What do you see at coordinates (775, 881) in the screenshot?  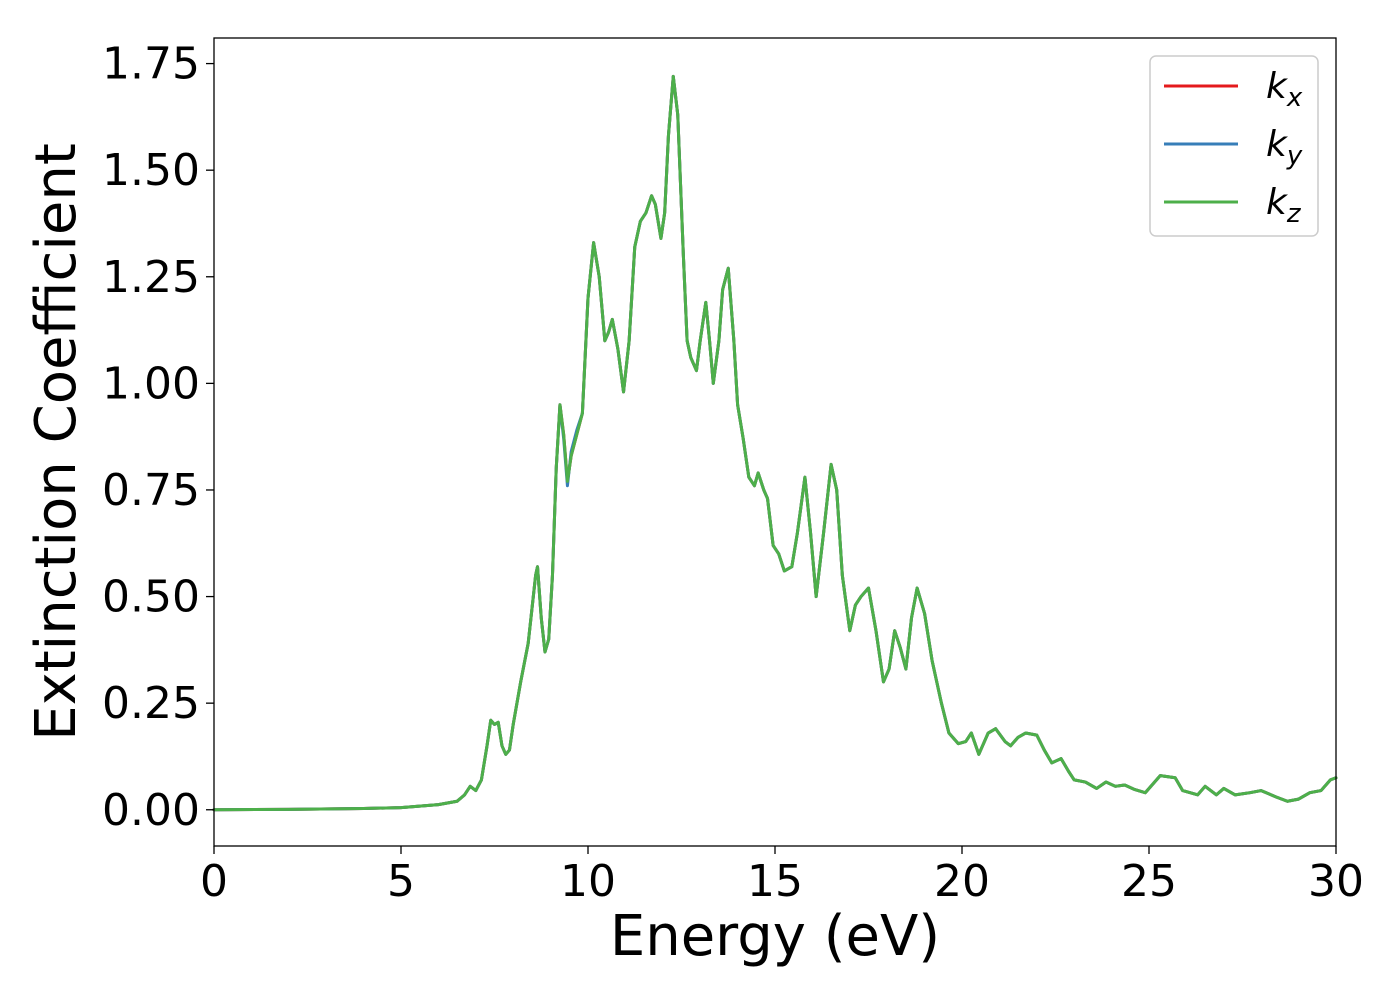 I see `x-tick-label: 15` at bounding box center [775, 881].